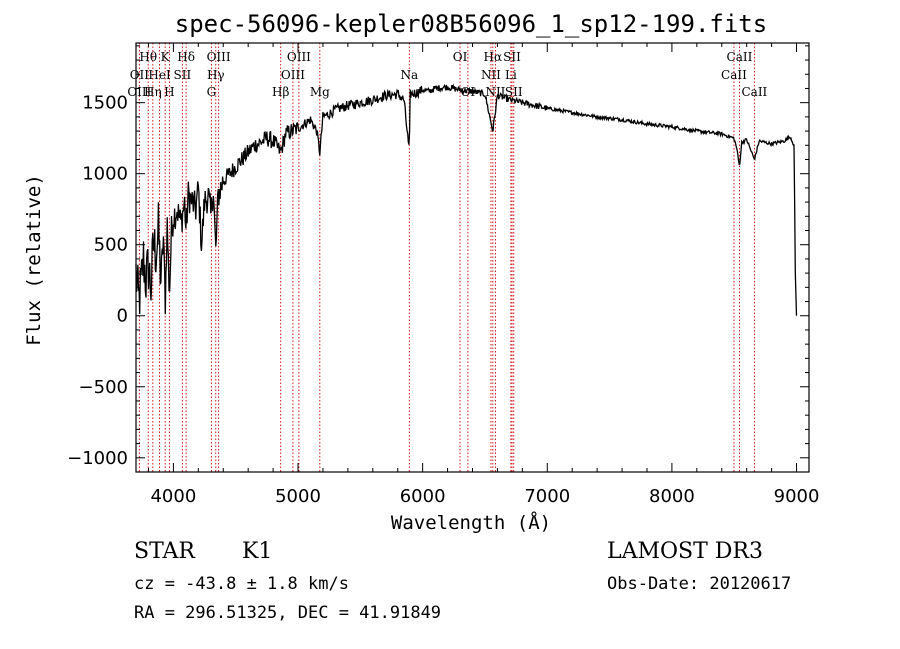 This screenshot has height=649, width=900. What do you see at coordinates (169, 92) in the screenshot?
I see `spectral-line-label: H` at bounding box center [169, 92].